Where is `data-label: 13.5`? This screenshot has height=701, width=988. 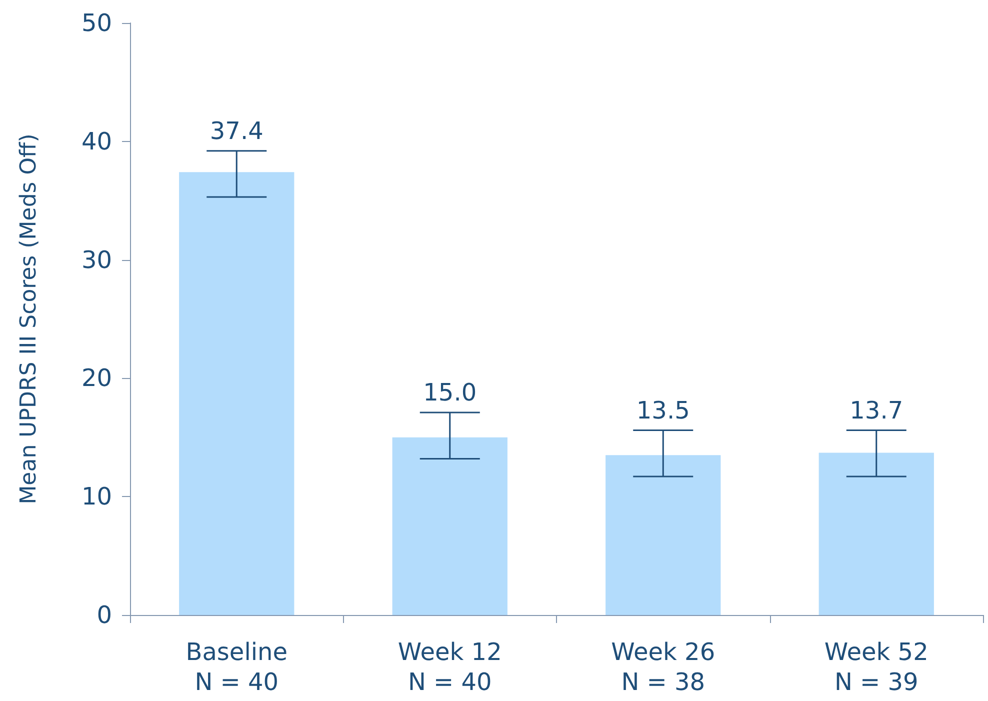
data-label: 13.5 is located at coordinates (663, 410).